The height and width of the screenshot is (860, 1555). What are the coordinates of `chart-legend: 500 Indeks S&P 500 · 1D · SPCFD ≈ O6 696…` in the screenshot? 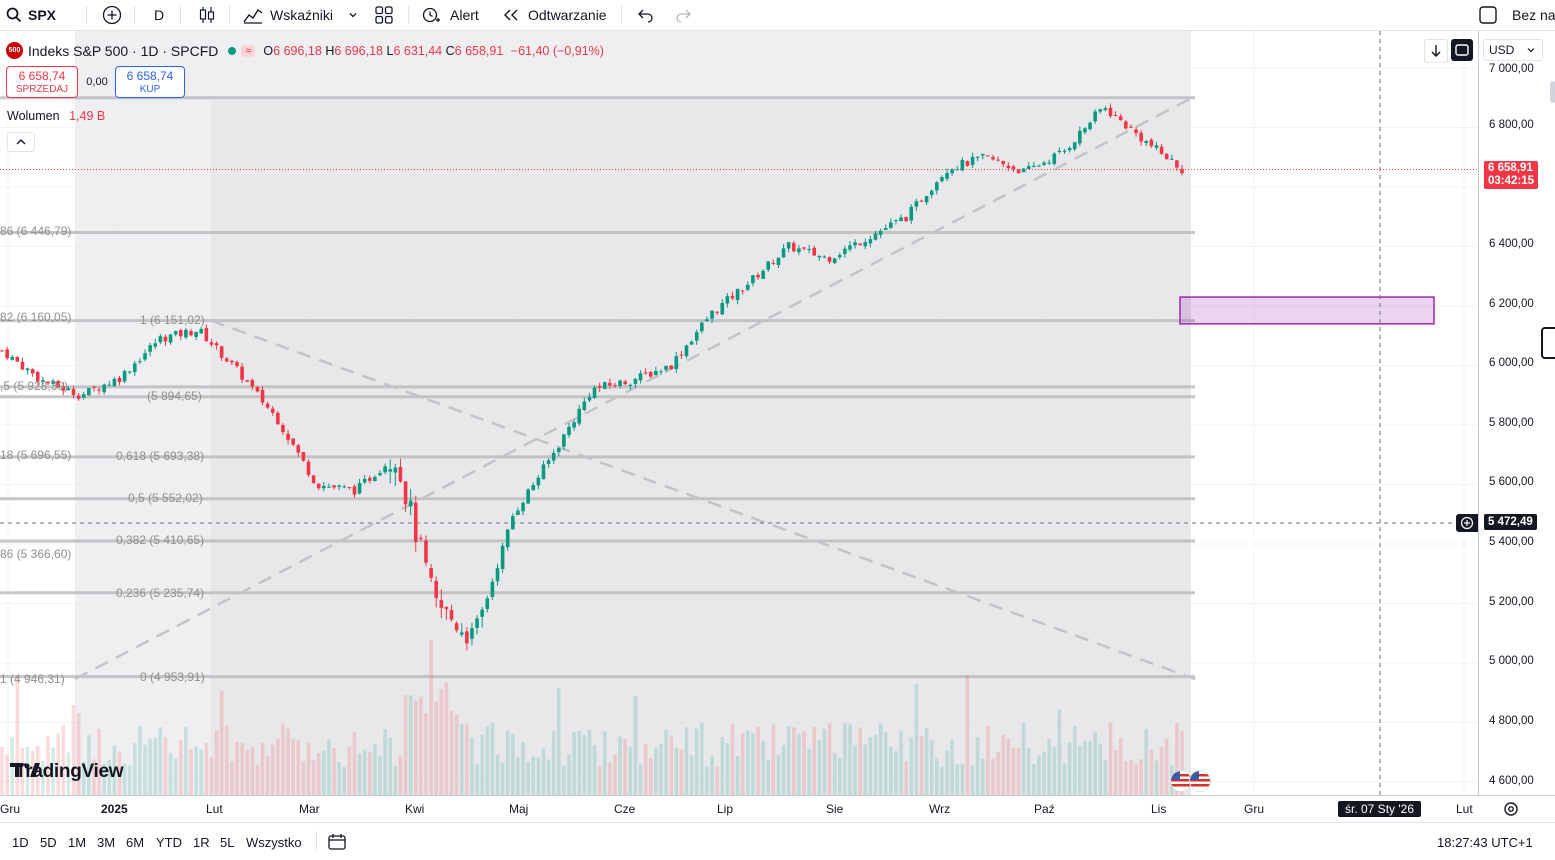 It's located at (305, 50).